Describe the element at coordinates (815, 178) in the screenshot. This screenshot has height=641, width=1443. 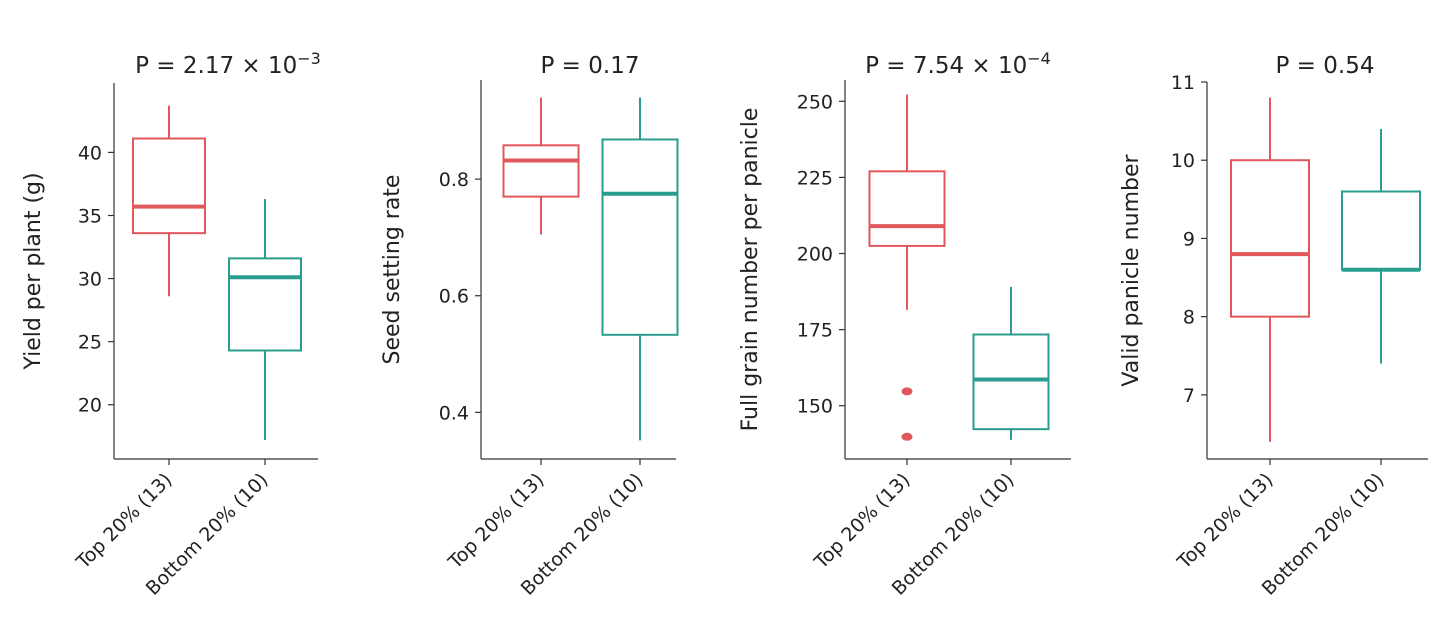
I see `y-tick-label: 225` at that location.